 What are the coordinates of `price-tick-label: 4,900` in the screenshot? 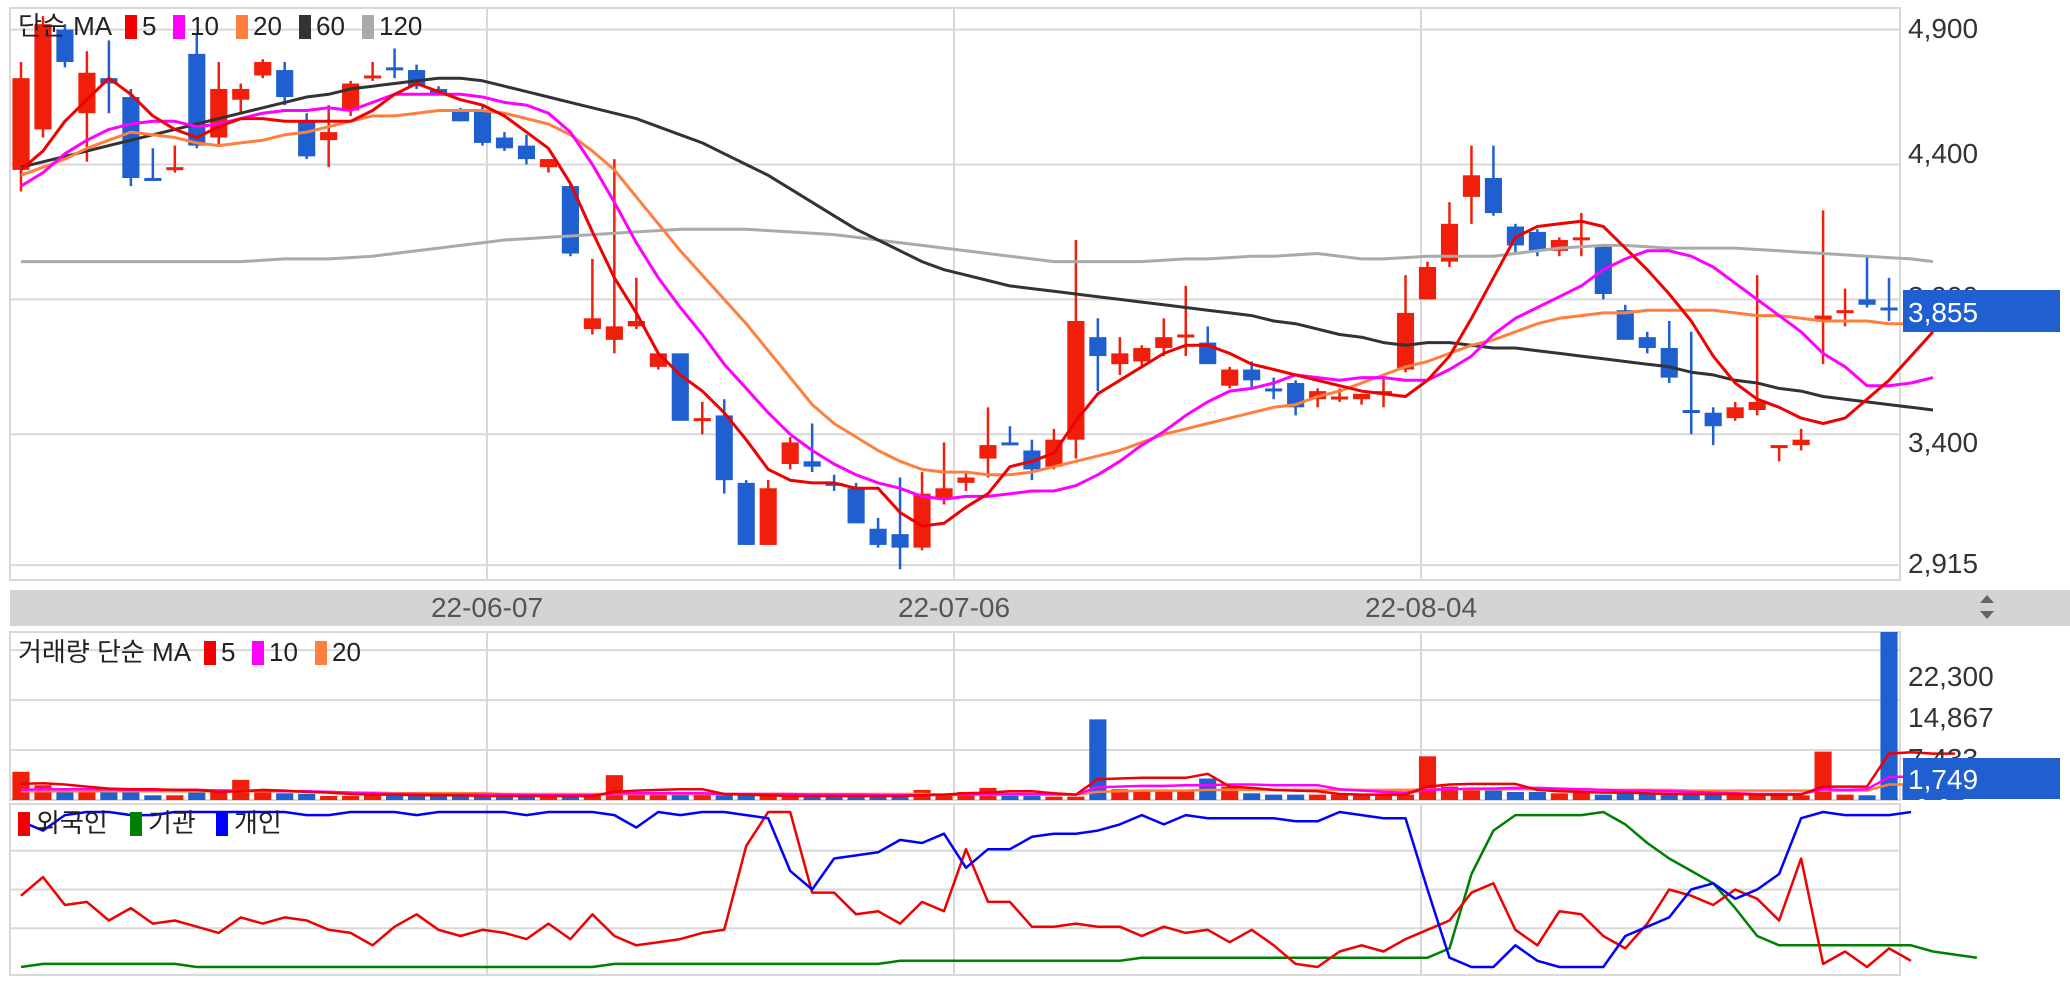 It's located at (1943, 28).